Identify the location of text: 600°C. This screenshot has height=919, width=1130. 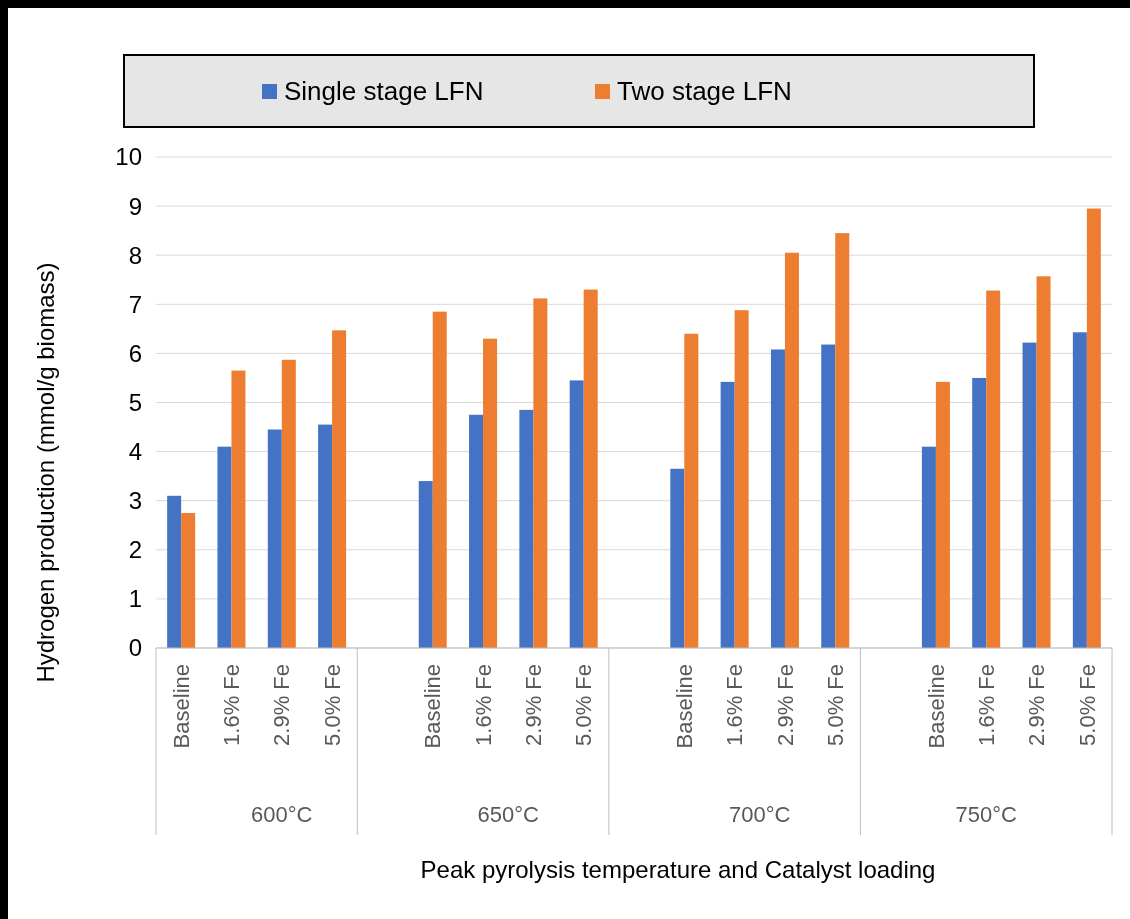
(282, 814).